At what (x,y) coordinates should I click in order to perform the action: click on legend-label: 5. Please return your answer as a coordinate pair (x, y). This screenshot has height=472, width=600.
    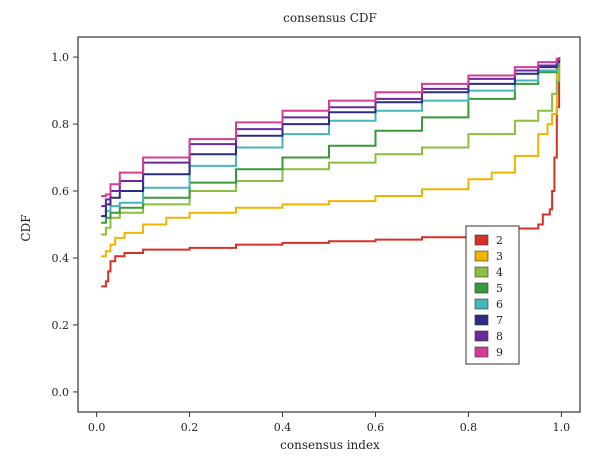
    Looking at the image, I should click on (499, 288).